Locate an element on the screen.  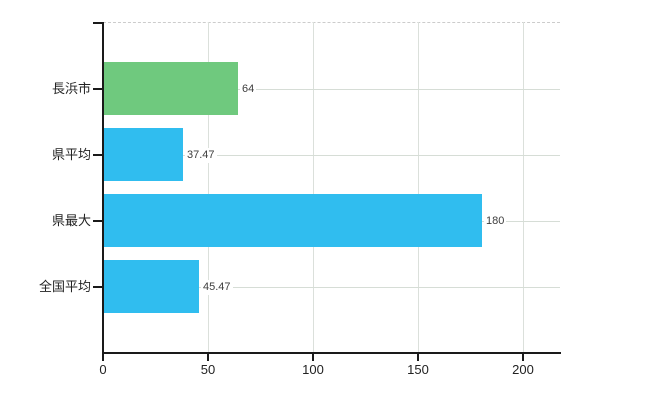
bar-ken-saidai is located at coordinates (293, 220).